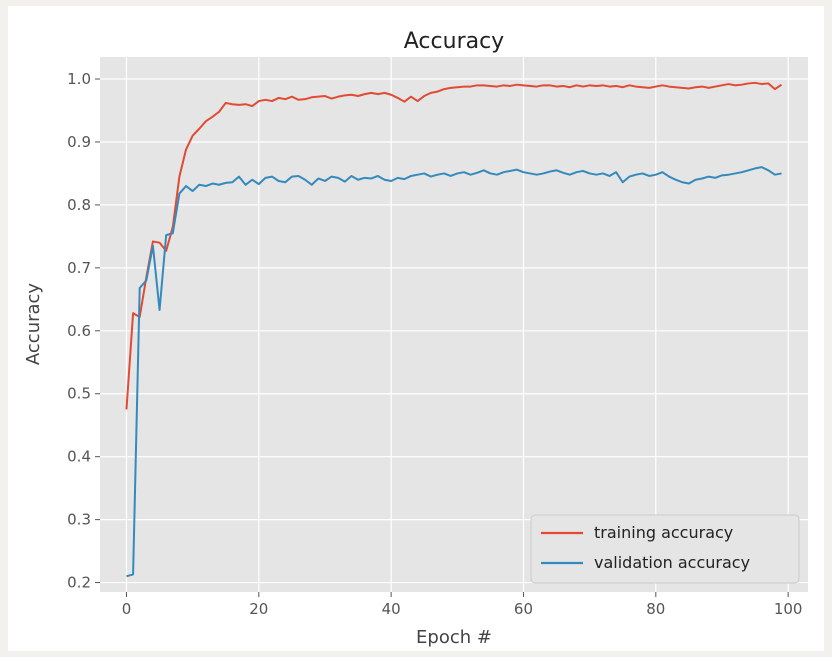 This screenshot has height=657, width=832. What do you see at coordinates (454, 41) in the screenshot?
I see `chart-title: Accuracy` at bounding box center [454, 41].